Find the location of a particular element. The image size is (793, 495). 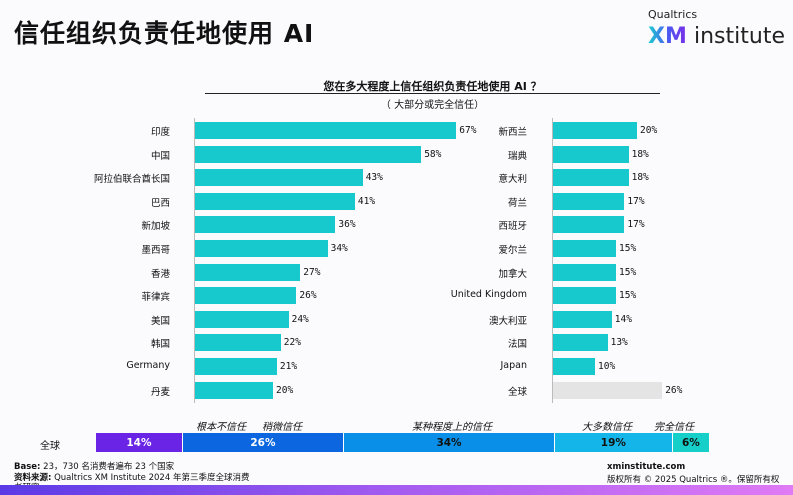

value-label: 13% is located at coordinates (619, 343).